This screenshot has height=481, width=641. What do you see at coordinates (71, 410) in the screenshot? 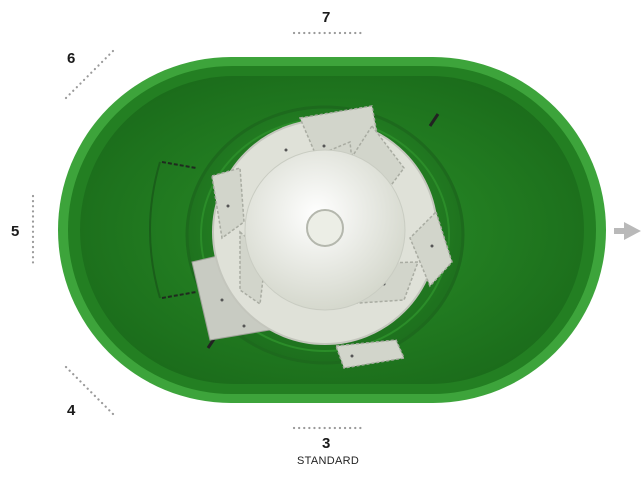
I see `position-label-4: 4` at bounding box center [71, 410].